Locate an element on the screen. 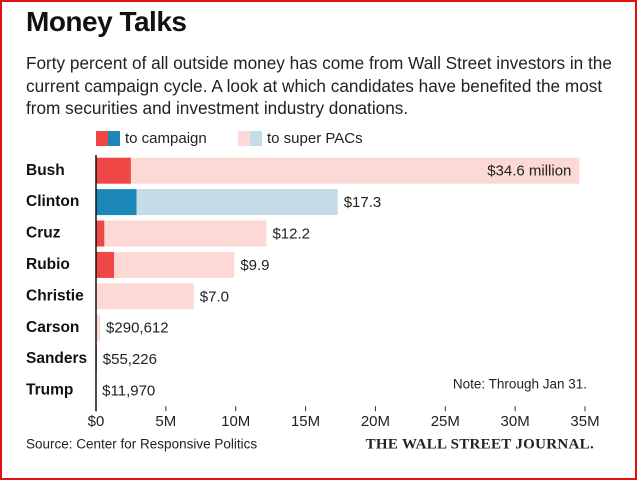 Image resolution: width=637 pixels, height=480 pixels. total-label: $290,612 is located at coordinates (137, 328).